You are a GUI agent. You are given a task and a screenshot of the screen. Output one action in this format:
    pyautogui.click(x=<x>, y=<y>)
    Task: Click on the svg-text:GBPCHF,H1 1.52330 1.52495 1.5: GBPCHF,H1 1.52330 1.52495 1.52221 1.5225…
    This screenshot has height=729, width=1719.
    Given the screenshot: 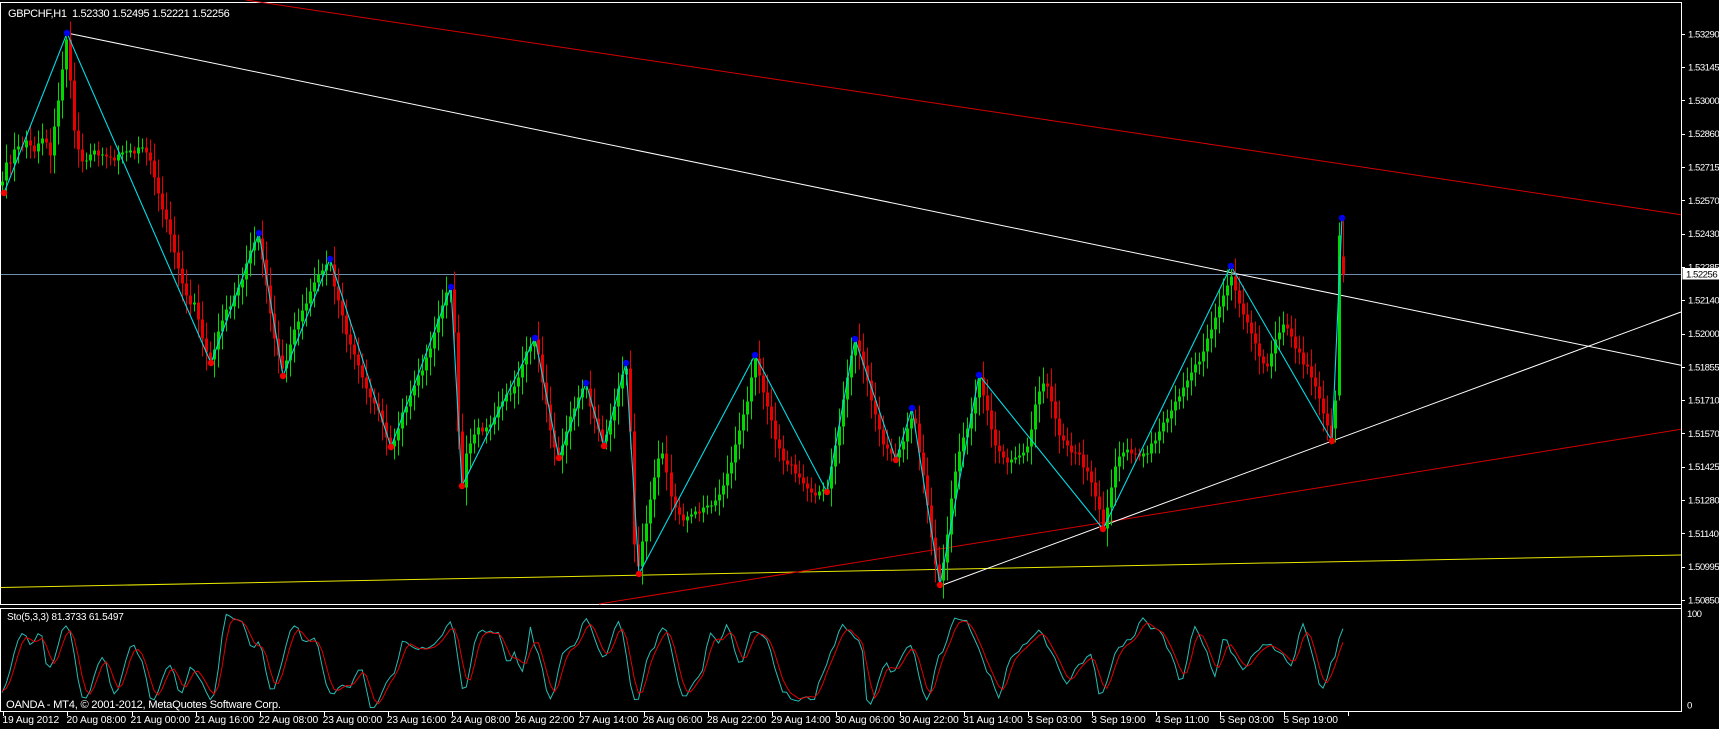 What is the action you would take?
    pyautogui.click(x=119, y=14)
    